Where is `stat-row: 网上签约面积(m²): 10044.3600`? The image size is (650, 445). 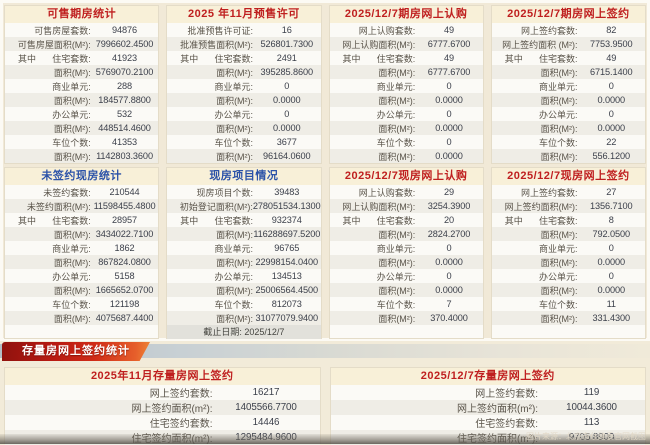 stat-row: 网上签约面积(m²): 10044.3600 is located at coordinates (487, 407).